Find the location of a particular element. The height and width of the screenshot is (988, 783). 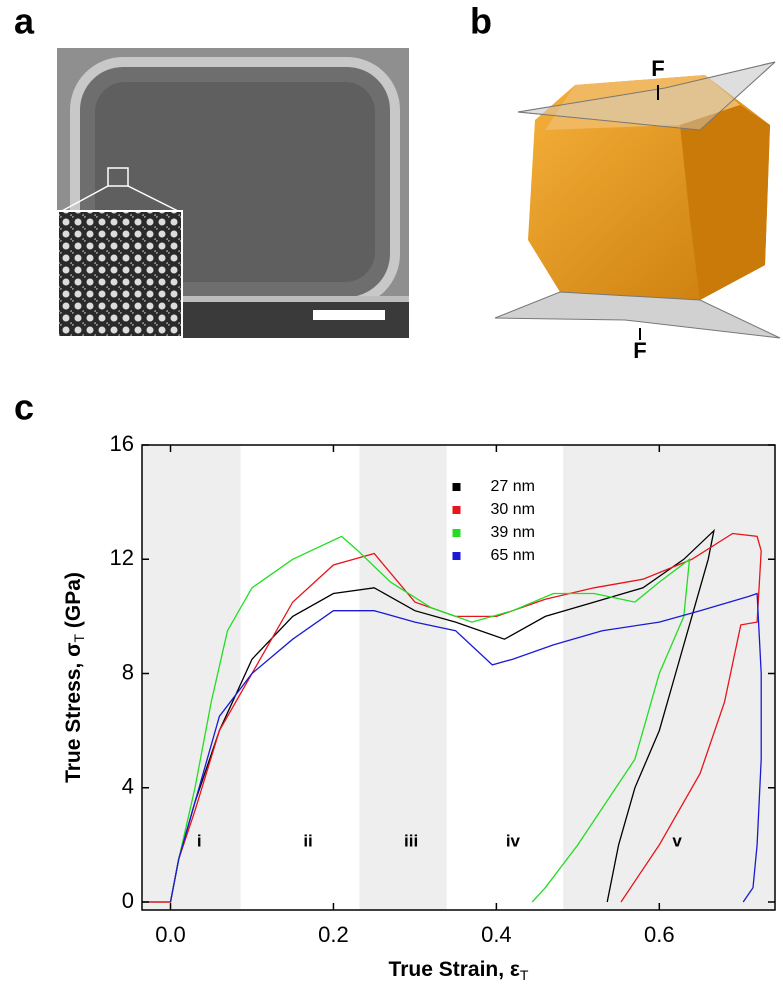

y-tick-label: 12 is located at coordinates (122, 557).